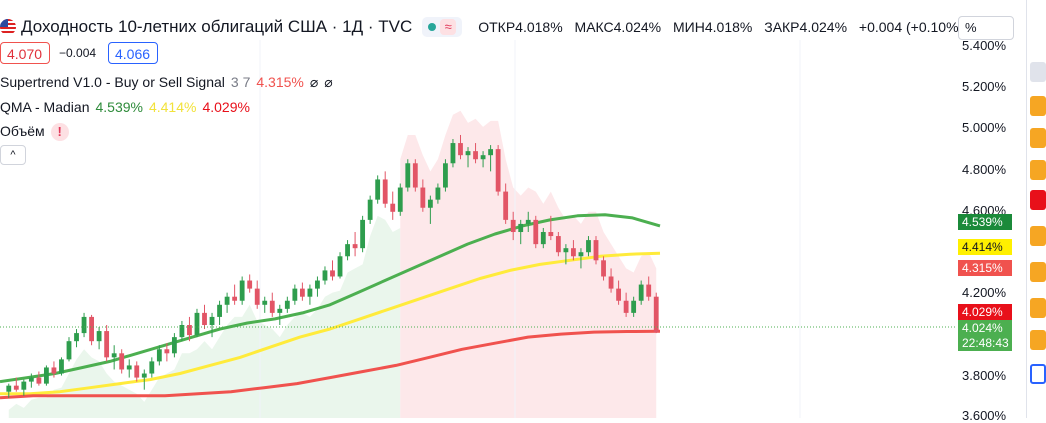 This screenshot has width=1046, height=423. Describe the element at coordinates (594, 27) in the screenshot. I see `high-label: МАКС` at that location.